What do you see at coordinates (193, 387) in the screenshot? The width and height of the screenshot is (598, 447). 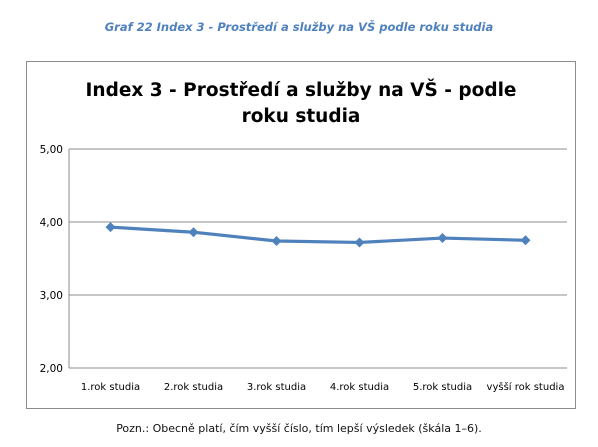 I see `x-tick-label: 2.rok studia` at bounding box center [193, 387].